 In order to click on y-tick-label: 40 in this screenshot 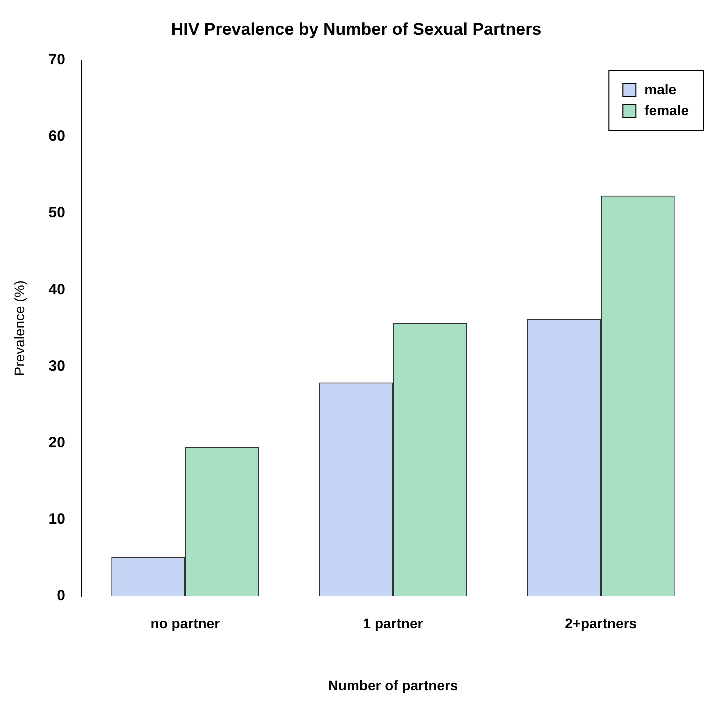, I will do `click(57, 289)`.